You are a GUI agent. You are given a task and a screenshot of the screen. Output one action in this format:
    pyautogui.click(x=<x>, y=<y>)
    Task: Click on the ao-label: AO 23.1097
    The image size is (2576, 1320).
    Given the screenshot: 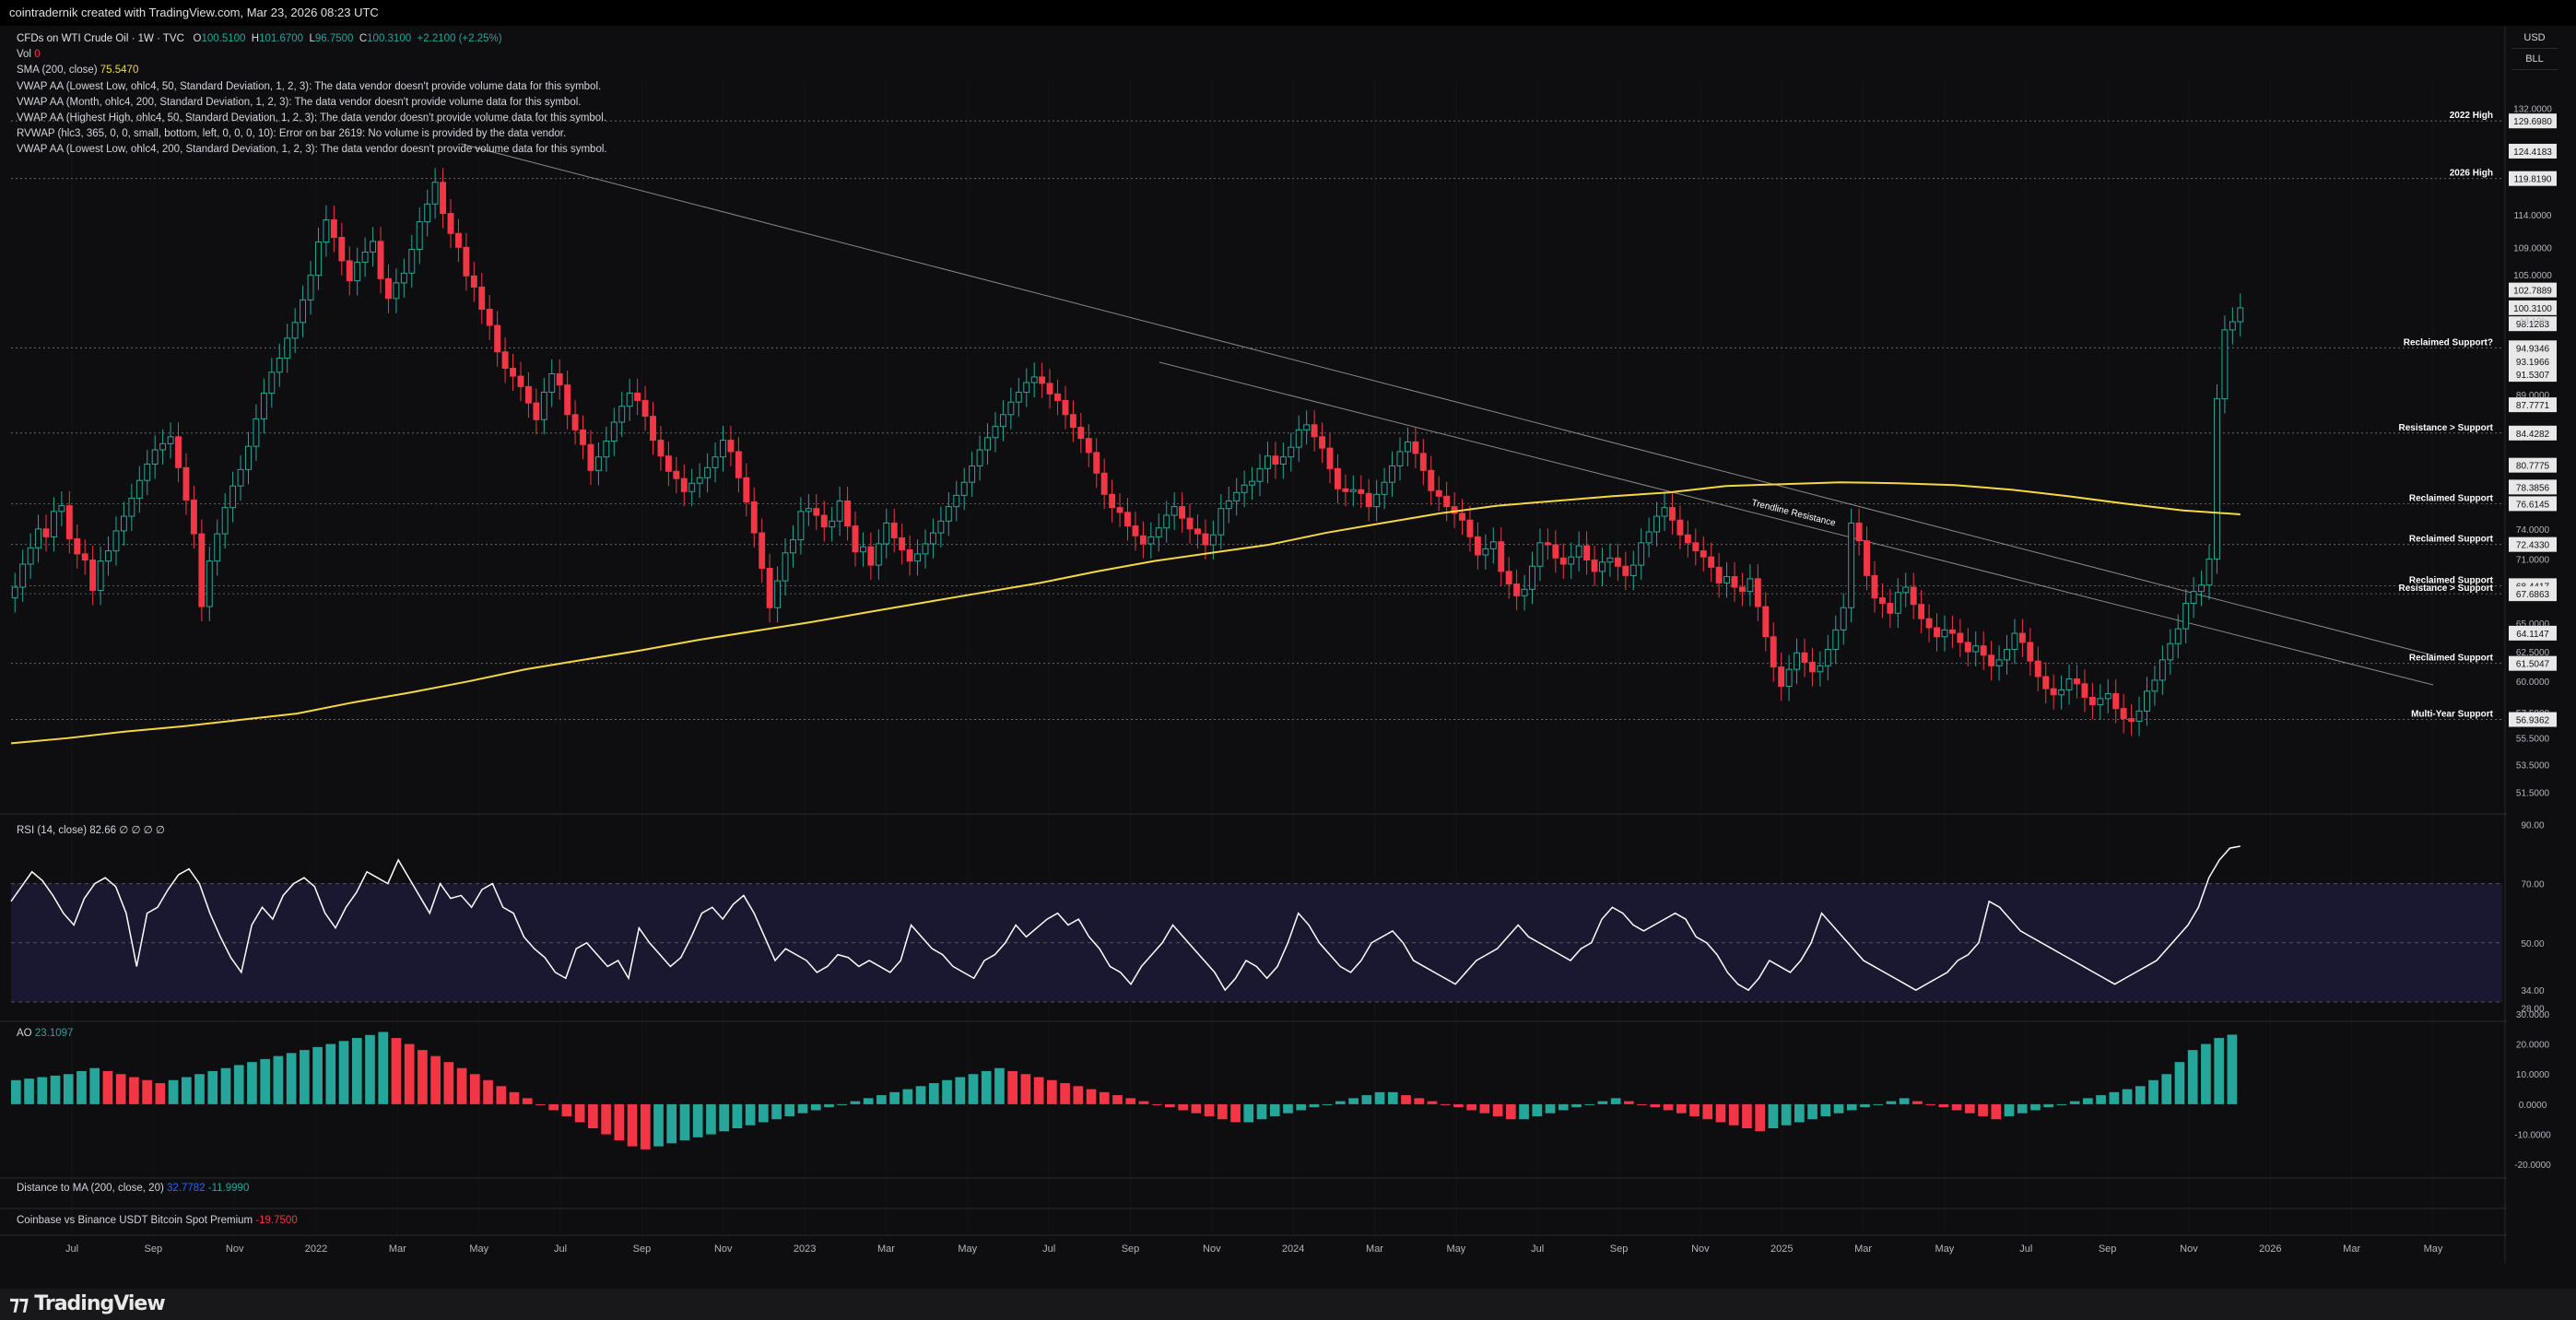 What is the action you would take?
    pyautogui.click(x=45, y=1033)
    